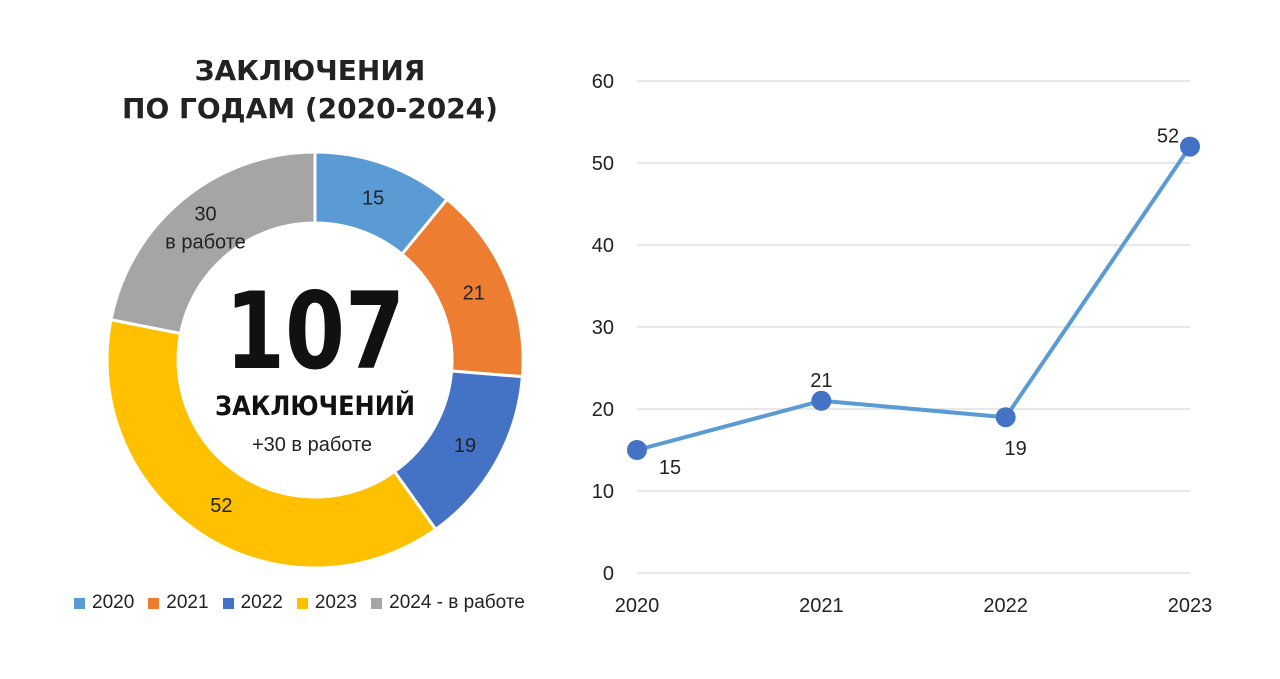  Describe the element at coordinates (315, 406) in the screenshot. I see `donut-center-label: ЗАКЛЮЧЕНИЙ` at that location.